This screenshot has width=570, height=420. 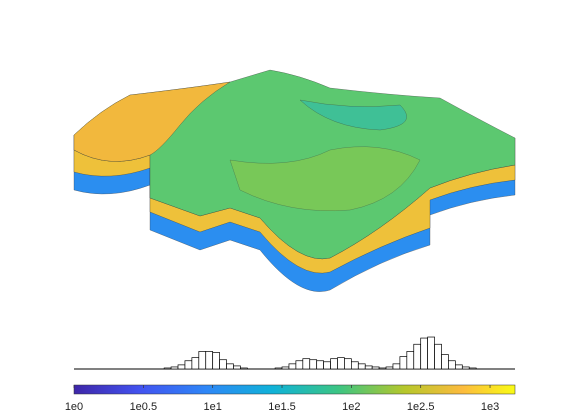 I want to click on colorbar-tick-label: 1e2, so click(x=351, y=407).